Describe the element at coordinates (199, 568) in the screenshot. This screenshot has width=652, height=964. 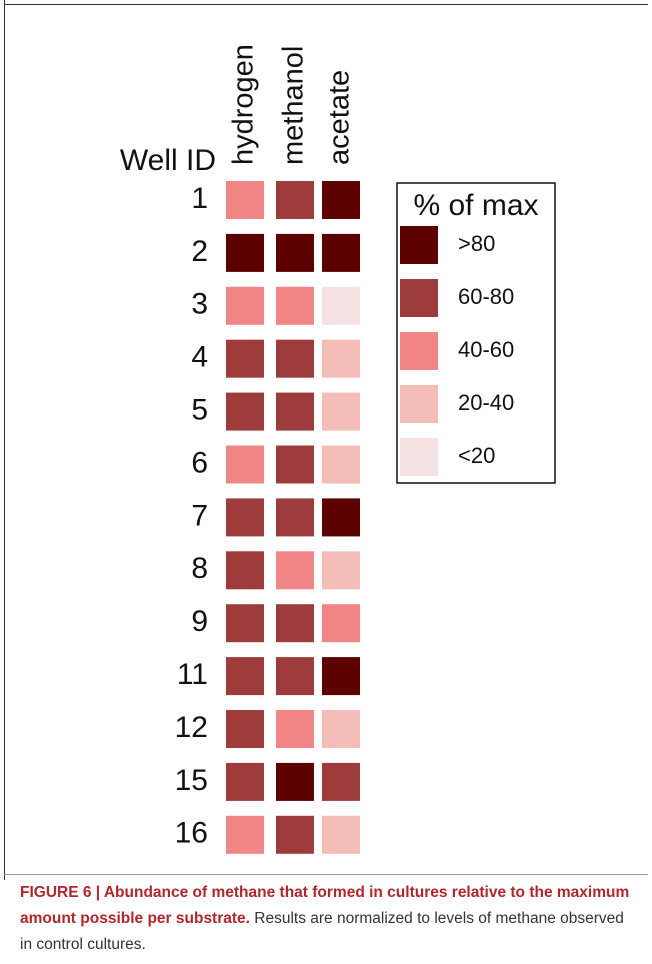
I see `row-label: 8` at that location.